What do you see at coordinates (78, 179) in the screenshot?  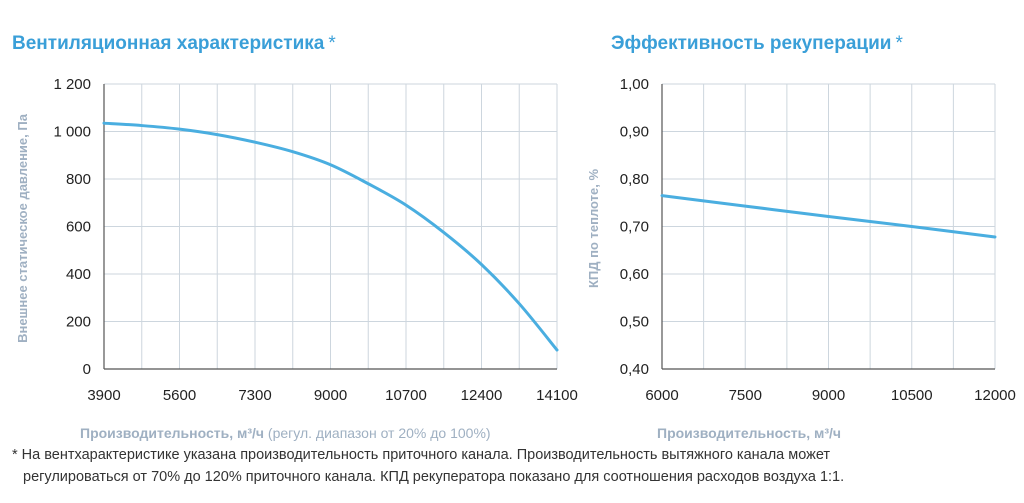 I see `y-tick-label: 800` at bounding box center [78, 179].